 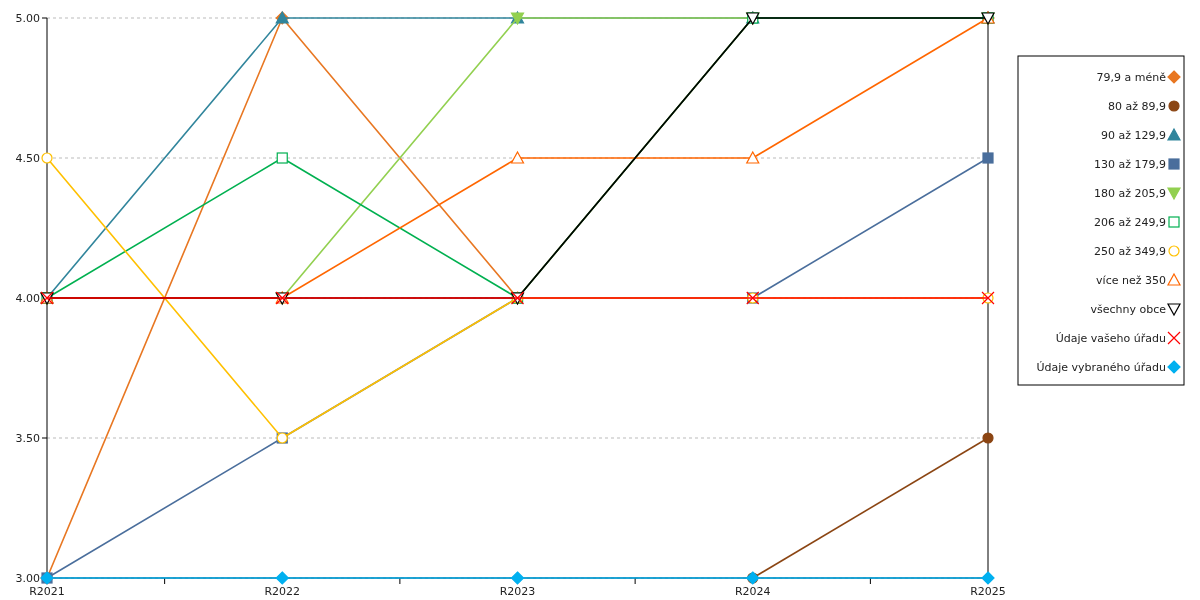 I want to click on legend-label: 79,9 a méně, so click(x=1131, y=77).